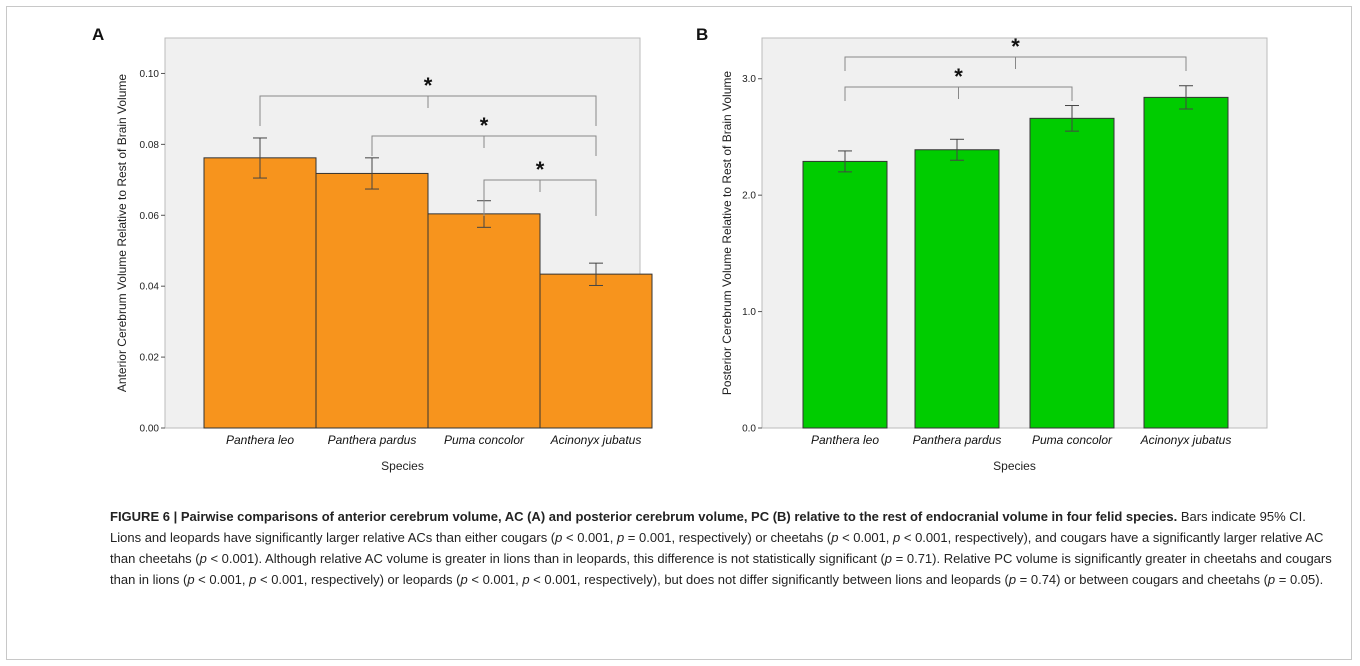 The height and width of the screenshot is (666, 1360). Describe the element at coordinates (150, 74) in the screenshot. I see `y-tick-label: 0.10` at that location.